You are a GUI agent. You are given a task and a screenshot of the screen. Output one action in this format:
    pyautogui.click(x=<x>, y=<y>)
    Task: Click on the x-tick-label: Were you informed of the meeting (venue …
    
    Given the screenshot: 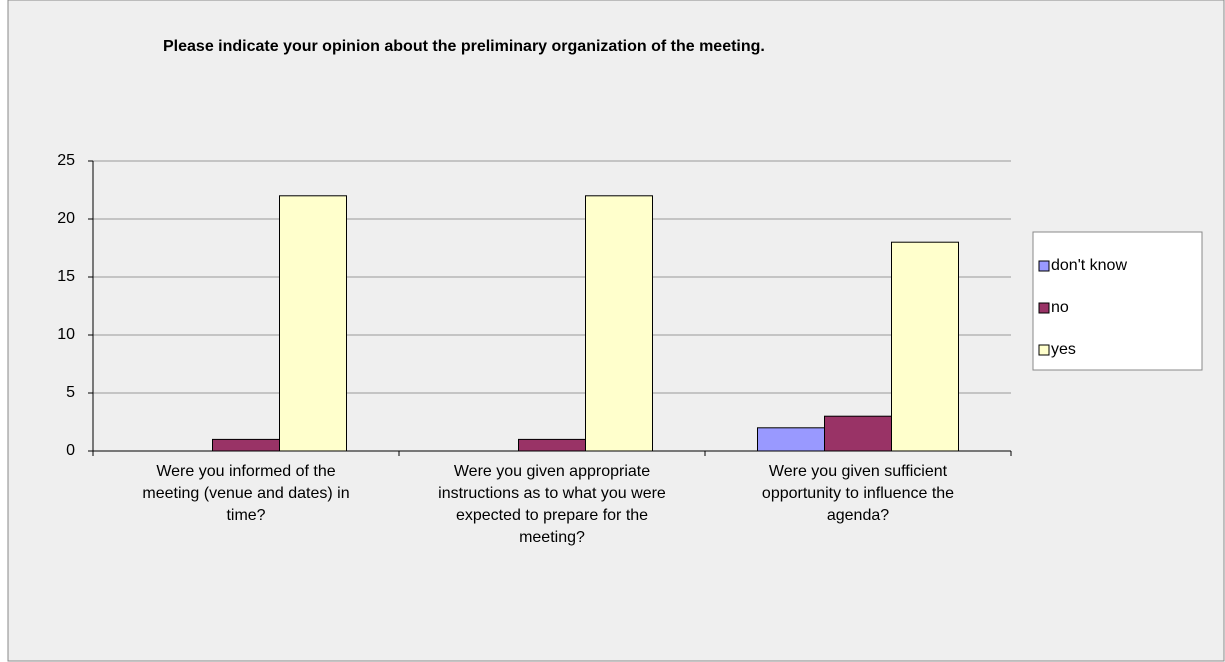 What is the action you would take?
    pyautogui.click(x=246, y=493)
    